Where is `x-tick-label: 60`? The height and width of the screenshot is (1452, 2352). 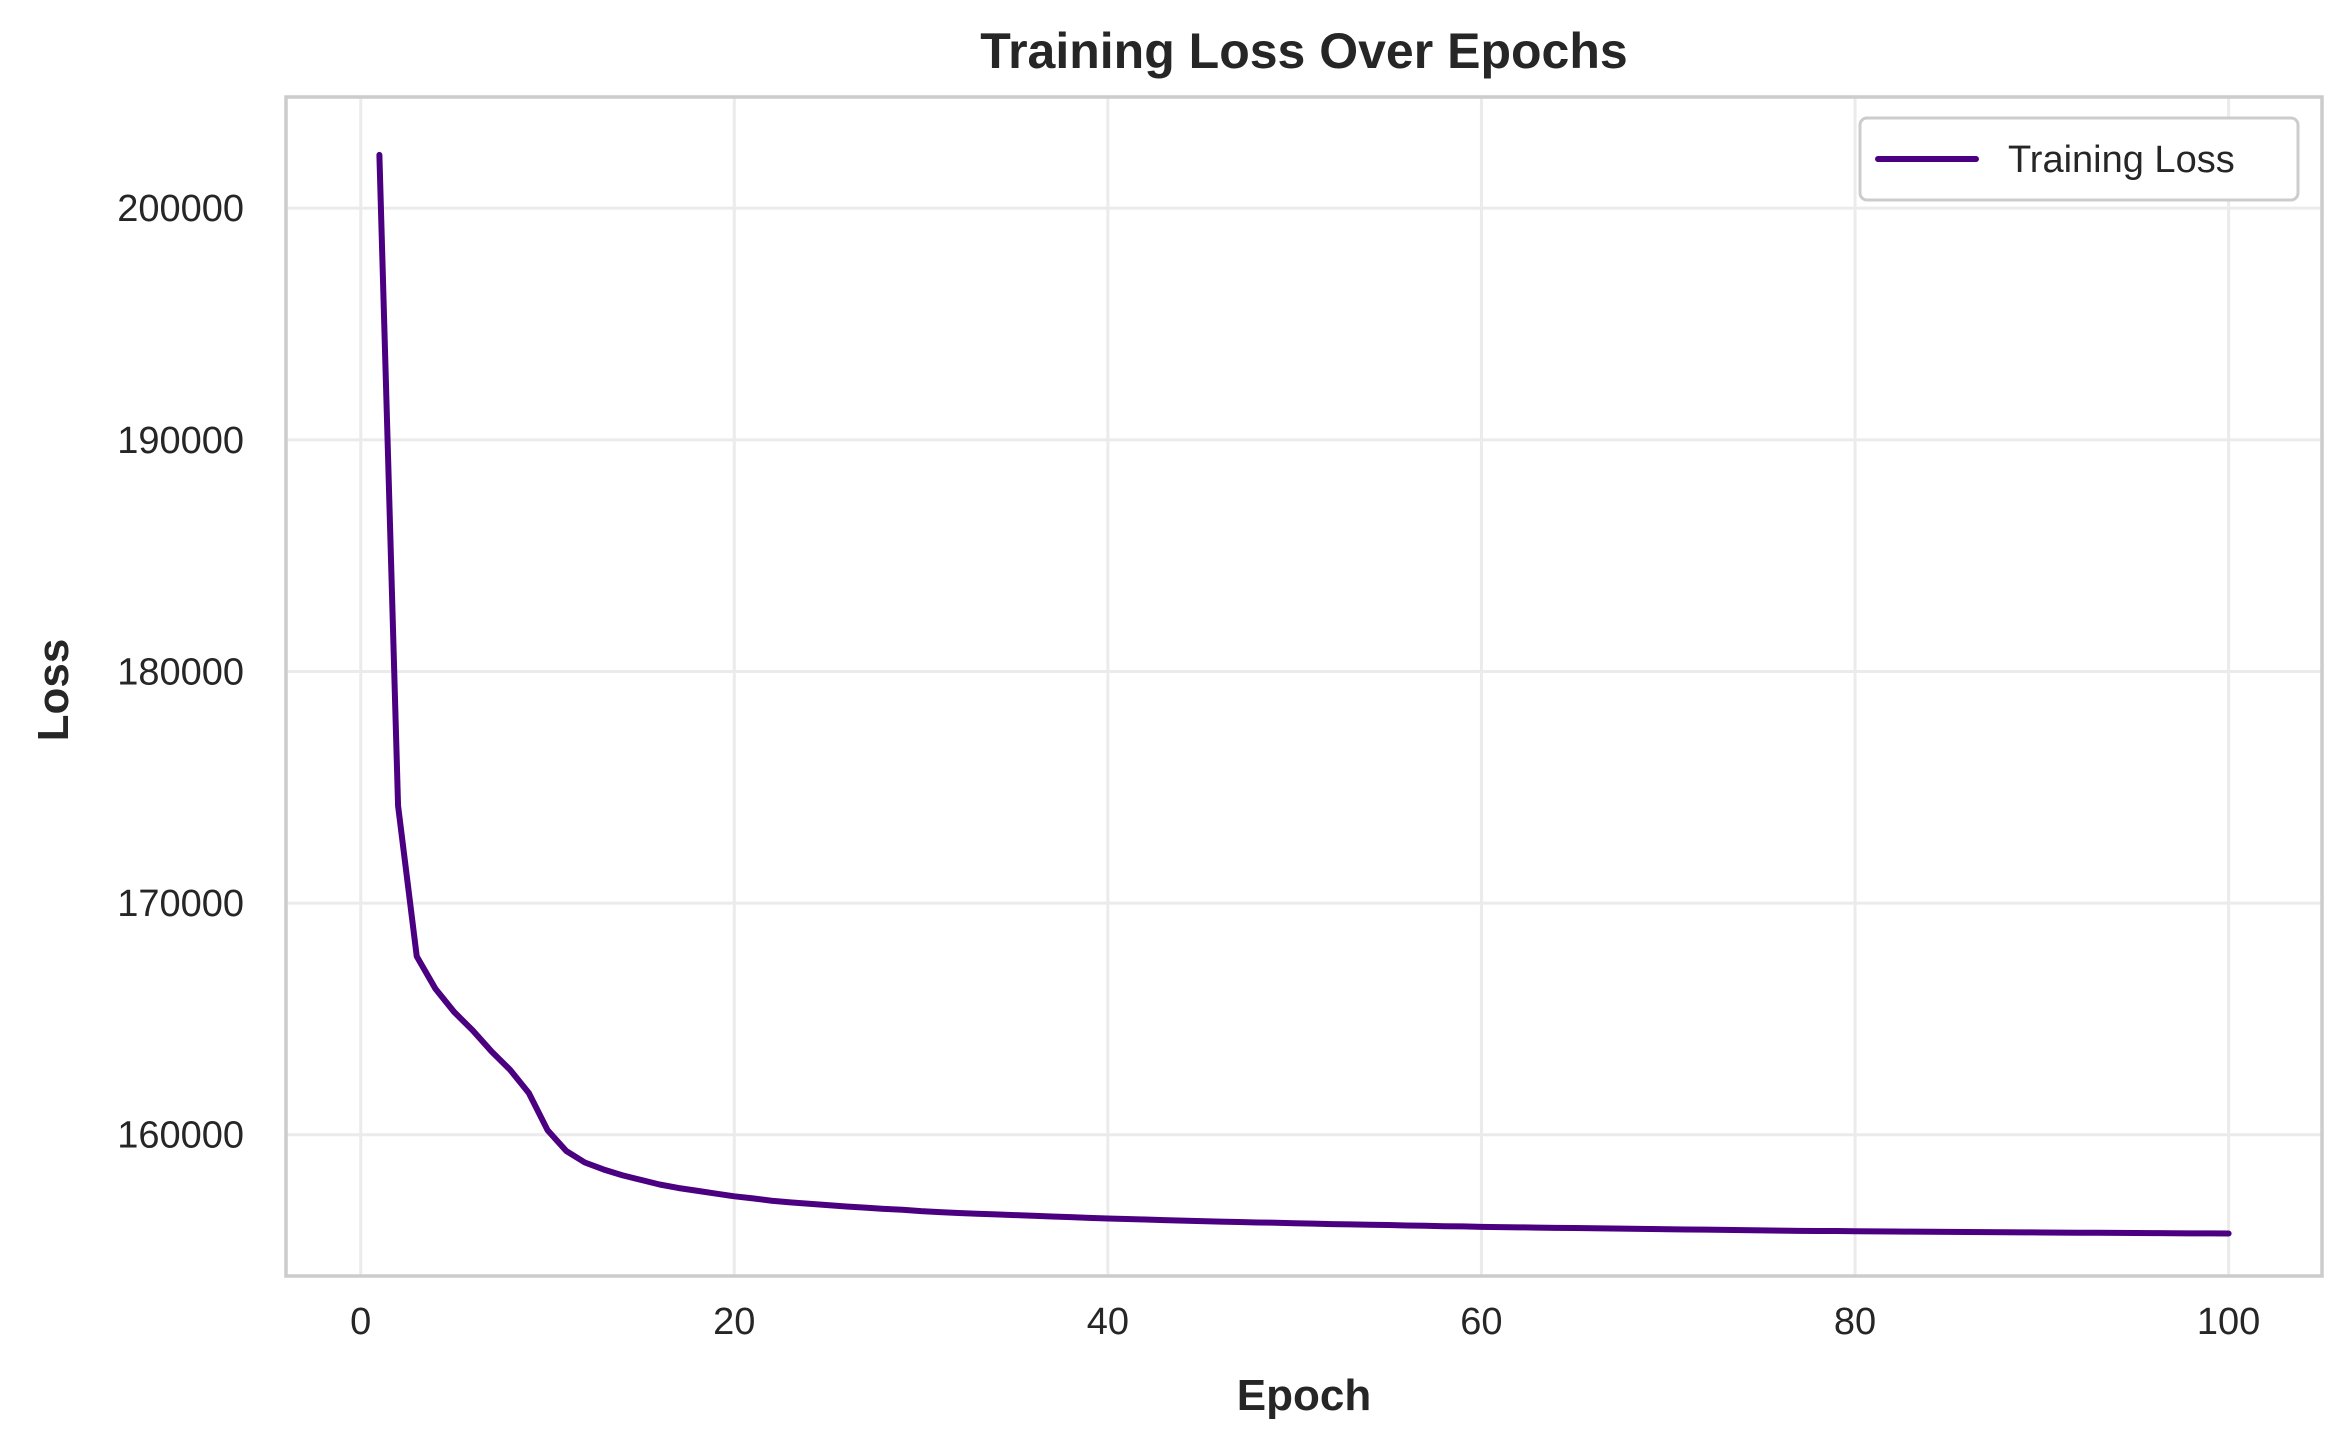
x-tick-label: 60 is located at coordinates (1481, 1322).